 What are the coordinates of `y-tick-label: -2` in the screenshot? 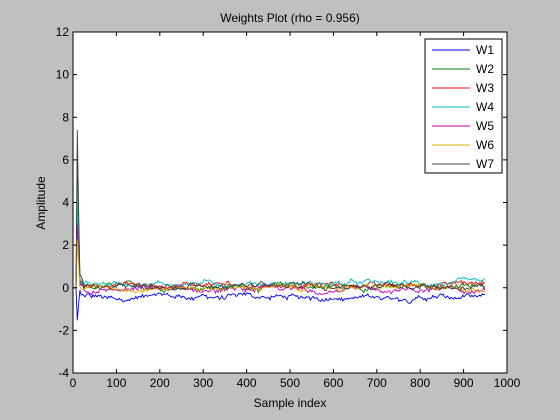 It's located at (63, 330).